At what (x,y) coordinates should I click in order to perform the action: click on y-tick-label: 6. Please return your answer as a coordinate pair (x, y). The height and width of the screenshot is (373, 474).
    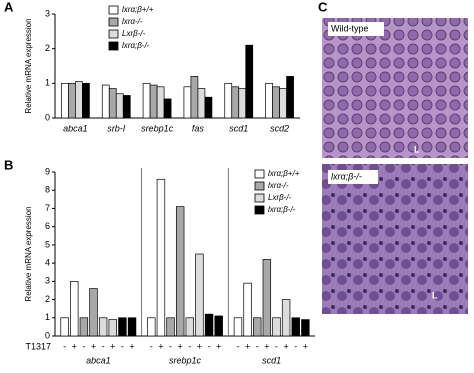
    Looking at the image, I should click on (47, 226).